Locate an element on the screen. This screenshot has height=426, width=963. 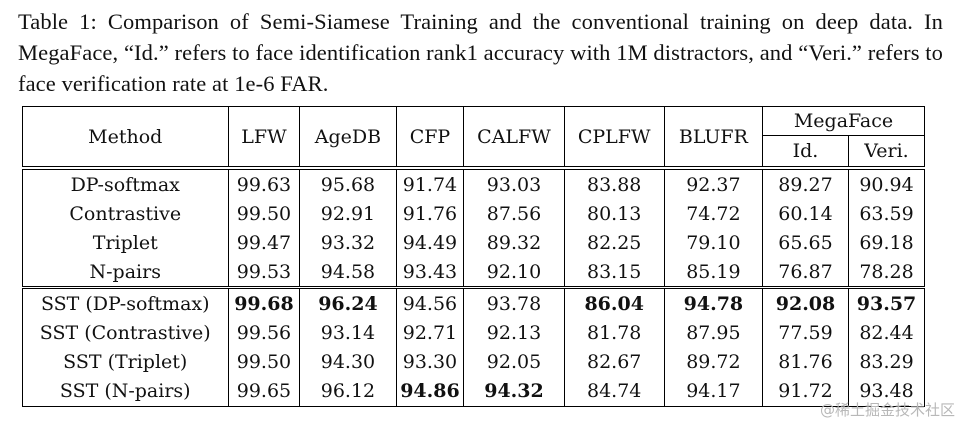
cell-value: 82.44 is located at coordinates (886, 332).